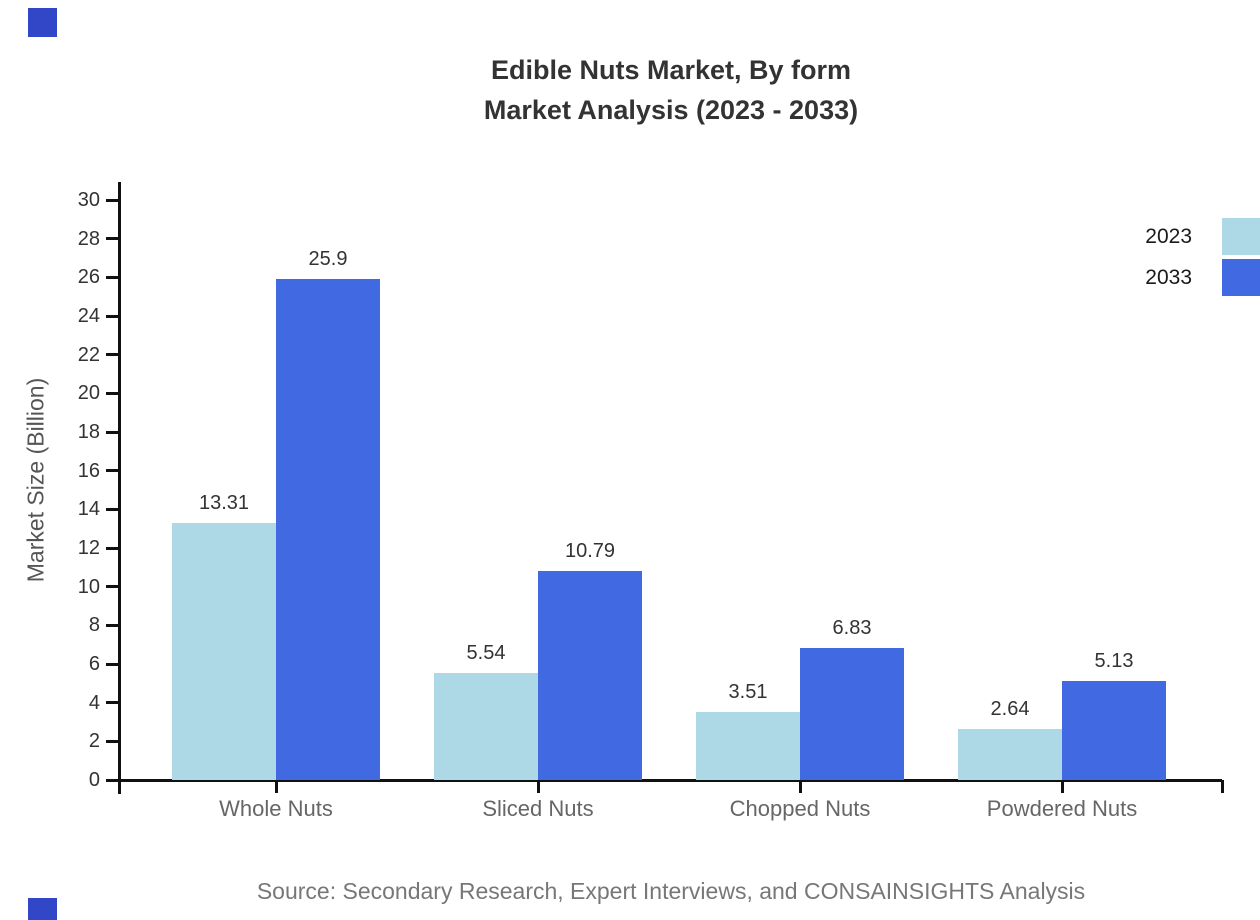 This screenshot has width=1260, height=920. Describe the element at coordinates (1202, 236) in the screenshot. I see `legend-item: 2023` at that location.